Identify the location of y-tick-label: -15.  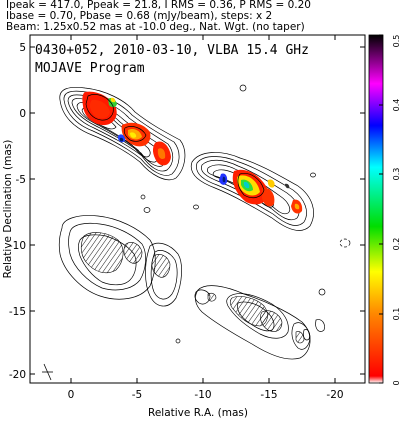
(17, 312).